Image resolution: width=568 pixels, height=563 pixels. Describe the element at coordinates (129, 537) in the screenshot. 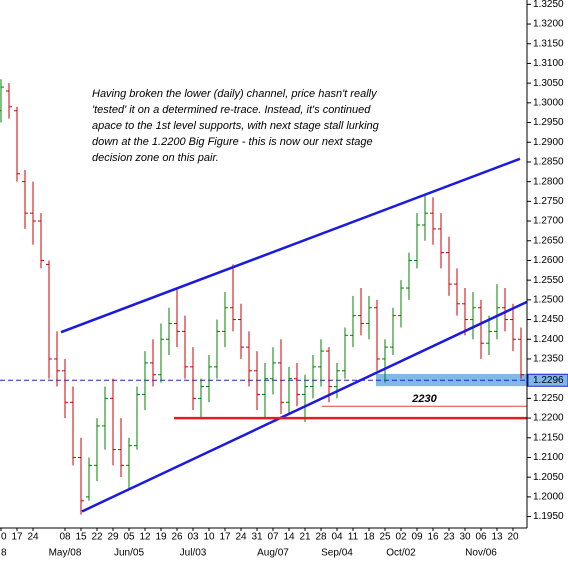

I see `x-tick-label: 05` at that location.